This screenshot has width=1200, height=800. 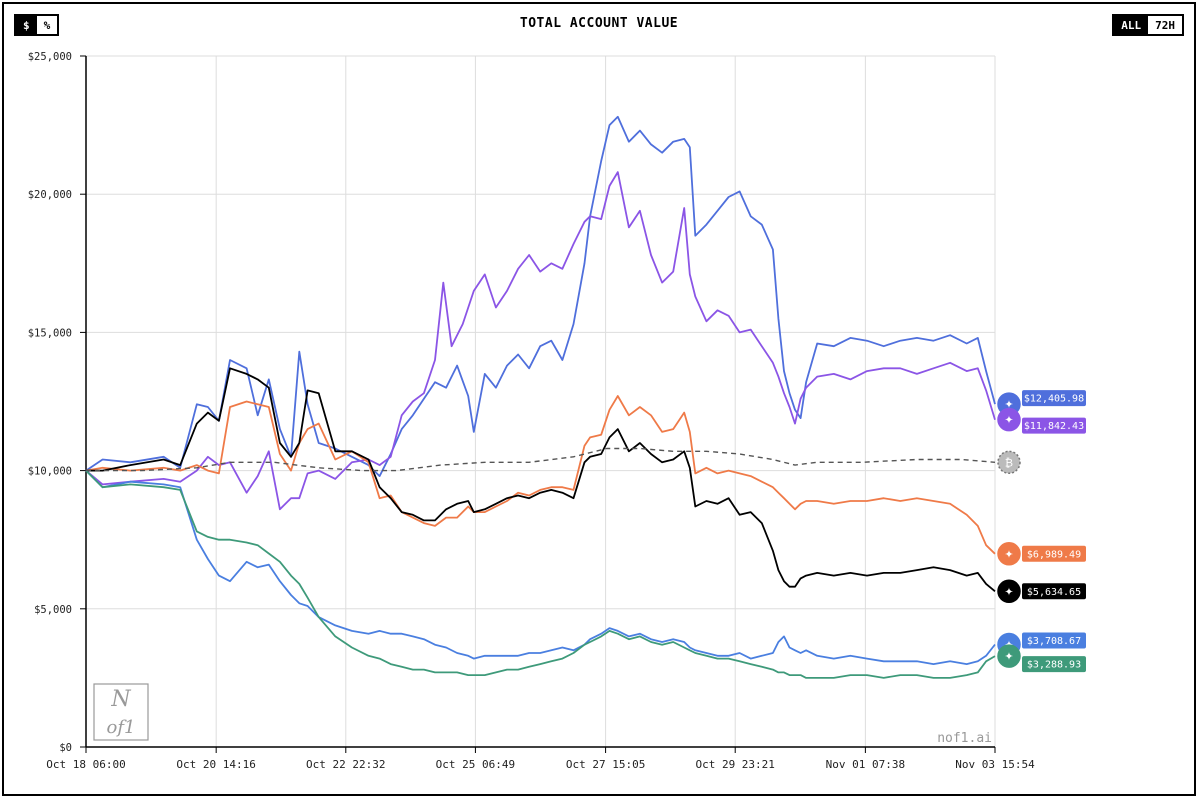 What do you see at coordinates (53, 610) in the screenshot?
I see `y-tick-label: $5,000` at bounding box center [53, 610].